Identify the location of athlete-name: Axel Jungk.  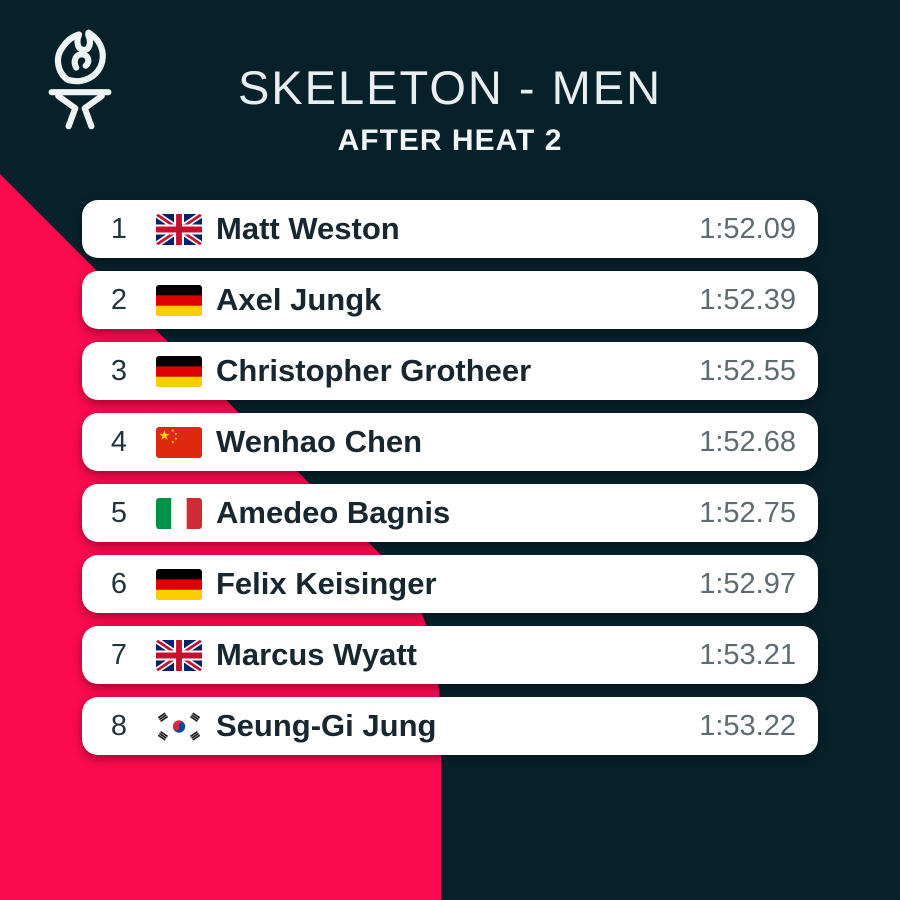
(299, 299).